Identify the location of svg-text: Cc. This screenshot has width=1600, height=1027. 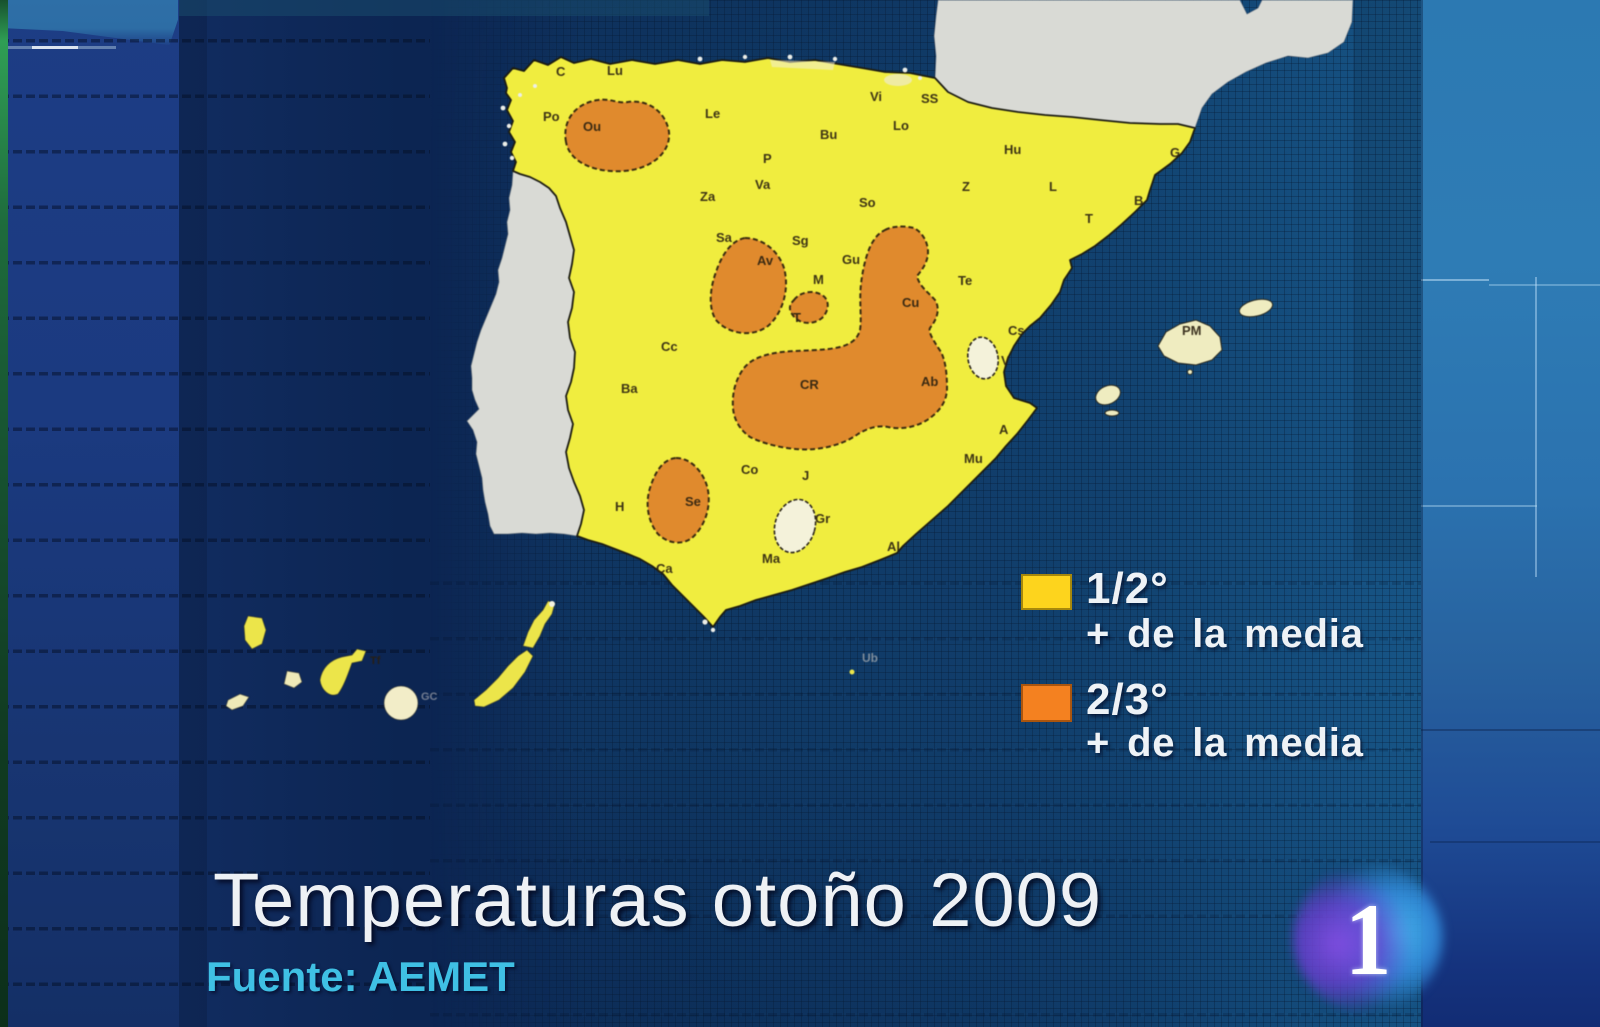
(669, 346).